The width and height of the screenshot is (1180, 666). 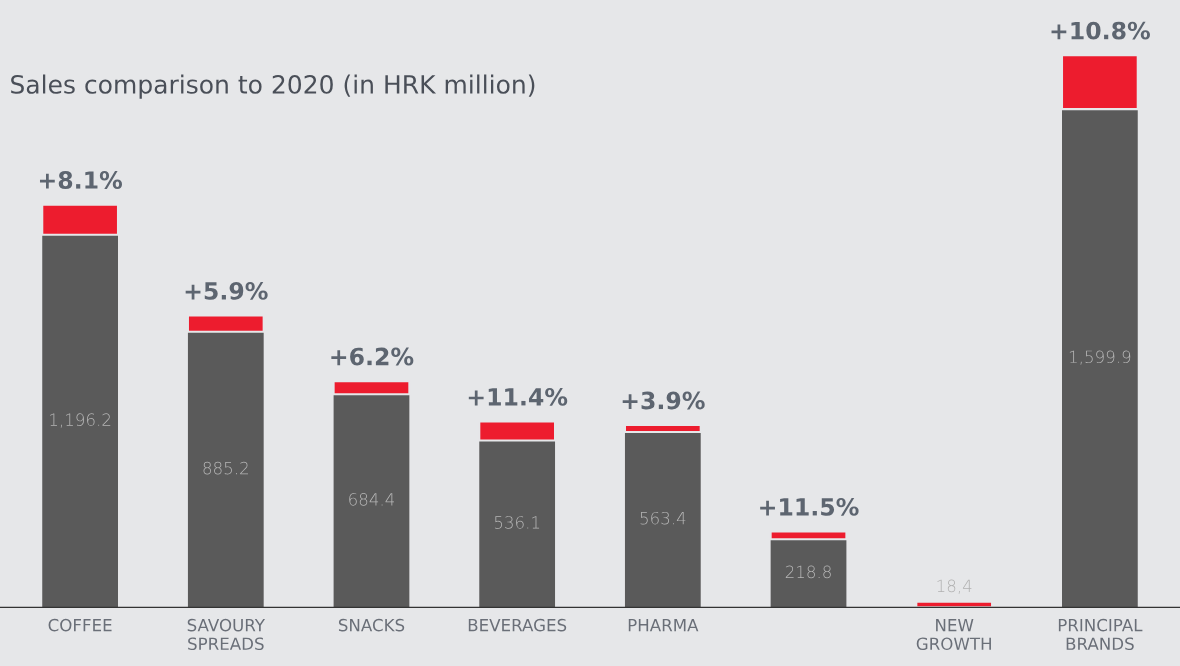 I want to click on x-tick-label: PRINCIPAL BRANDS, so click(x=1100, y=634).